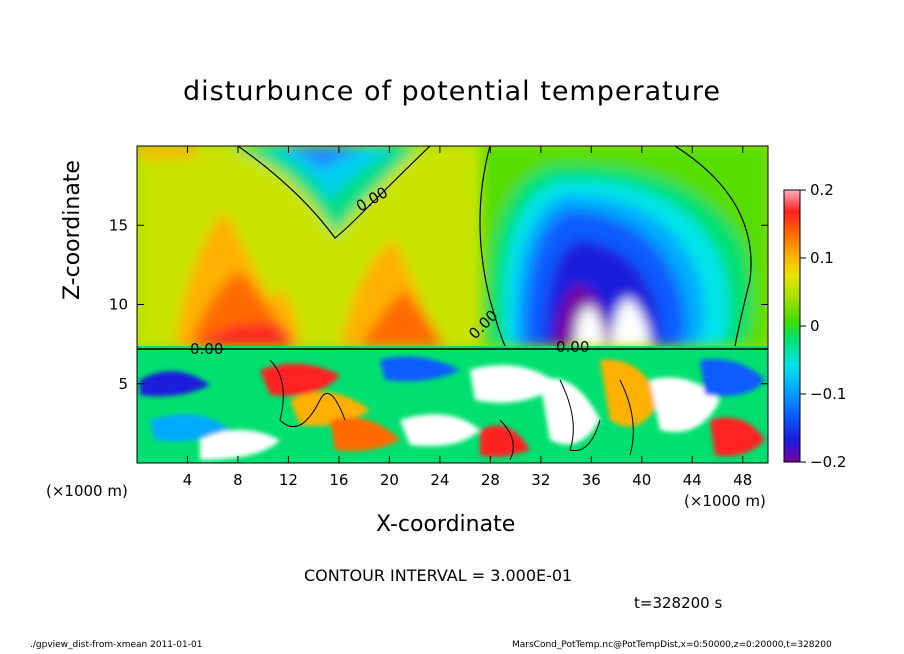  I want to click on y-tick-label: 15, so click(118, 225).